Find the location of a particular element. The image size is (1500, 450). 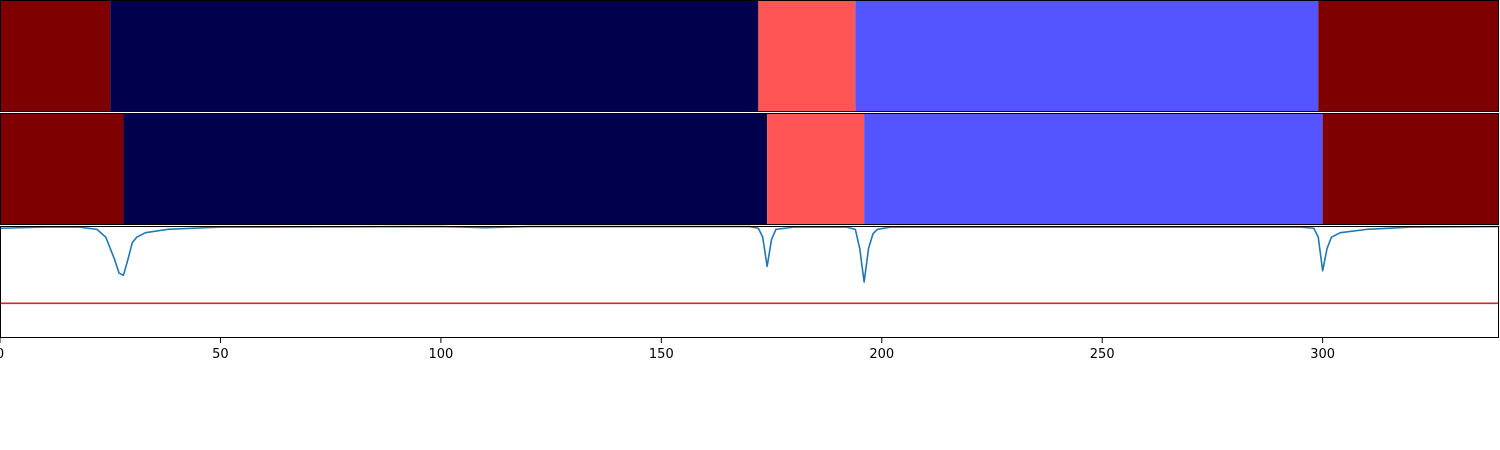

x-tick-label: 250 is located at coordinates (1102, 354).